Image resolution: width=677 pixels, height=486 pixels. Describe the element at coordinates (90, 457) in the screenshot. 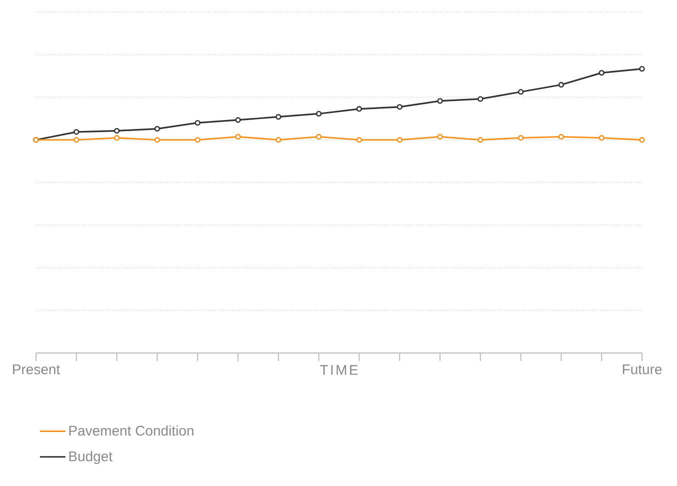

I see `legend-label: Budget` at that location.